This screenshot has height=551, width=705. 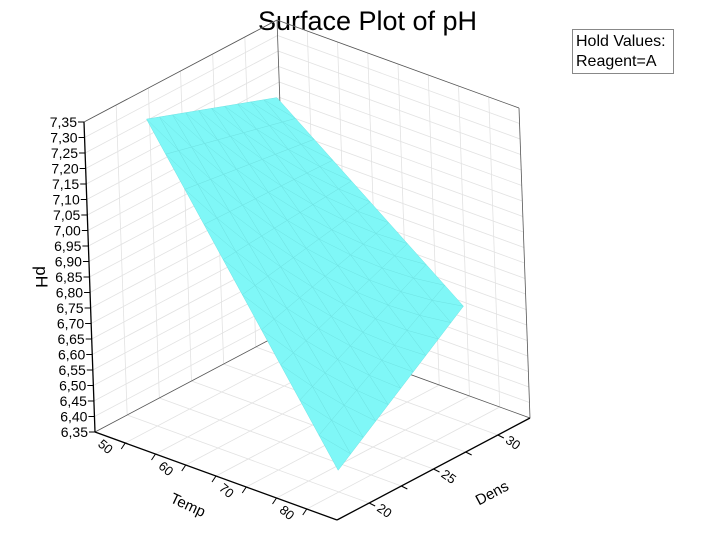 I want to click on grid-line-left-wall-dens, so click(x=153, y=243).